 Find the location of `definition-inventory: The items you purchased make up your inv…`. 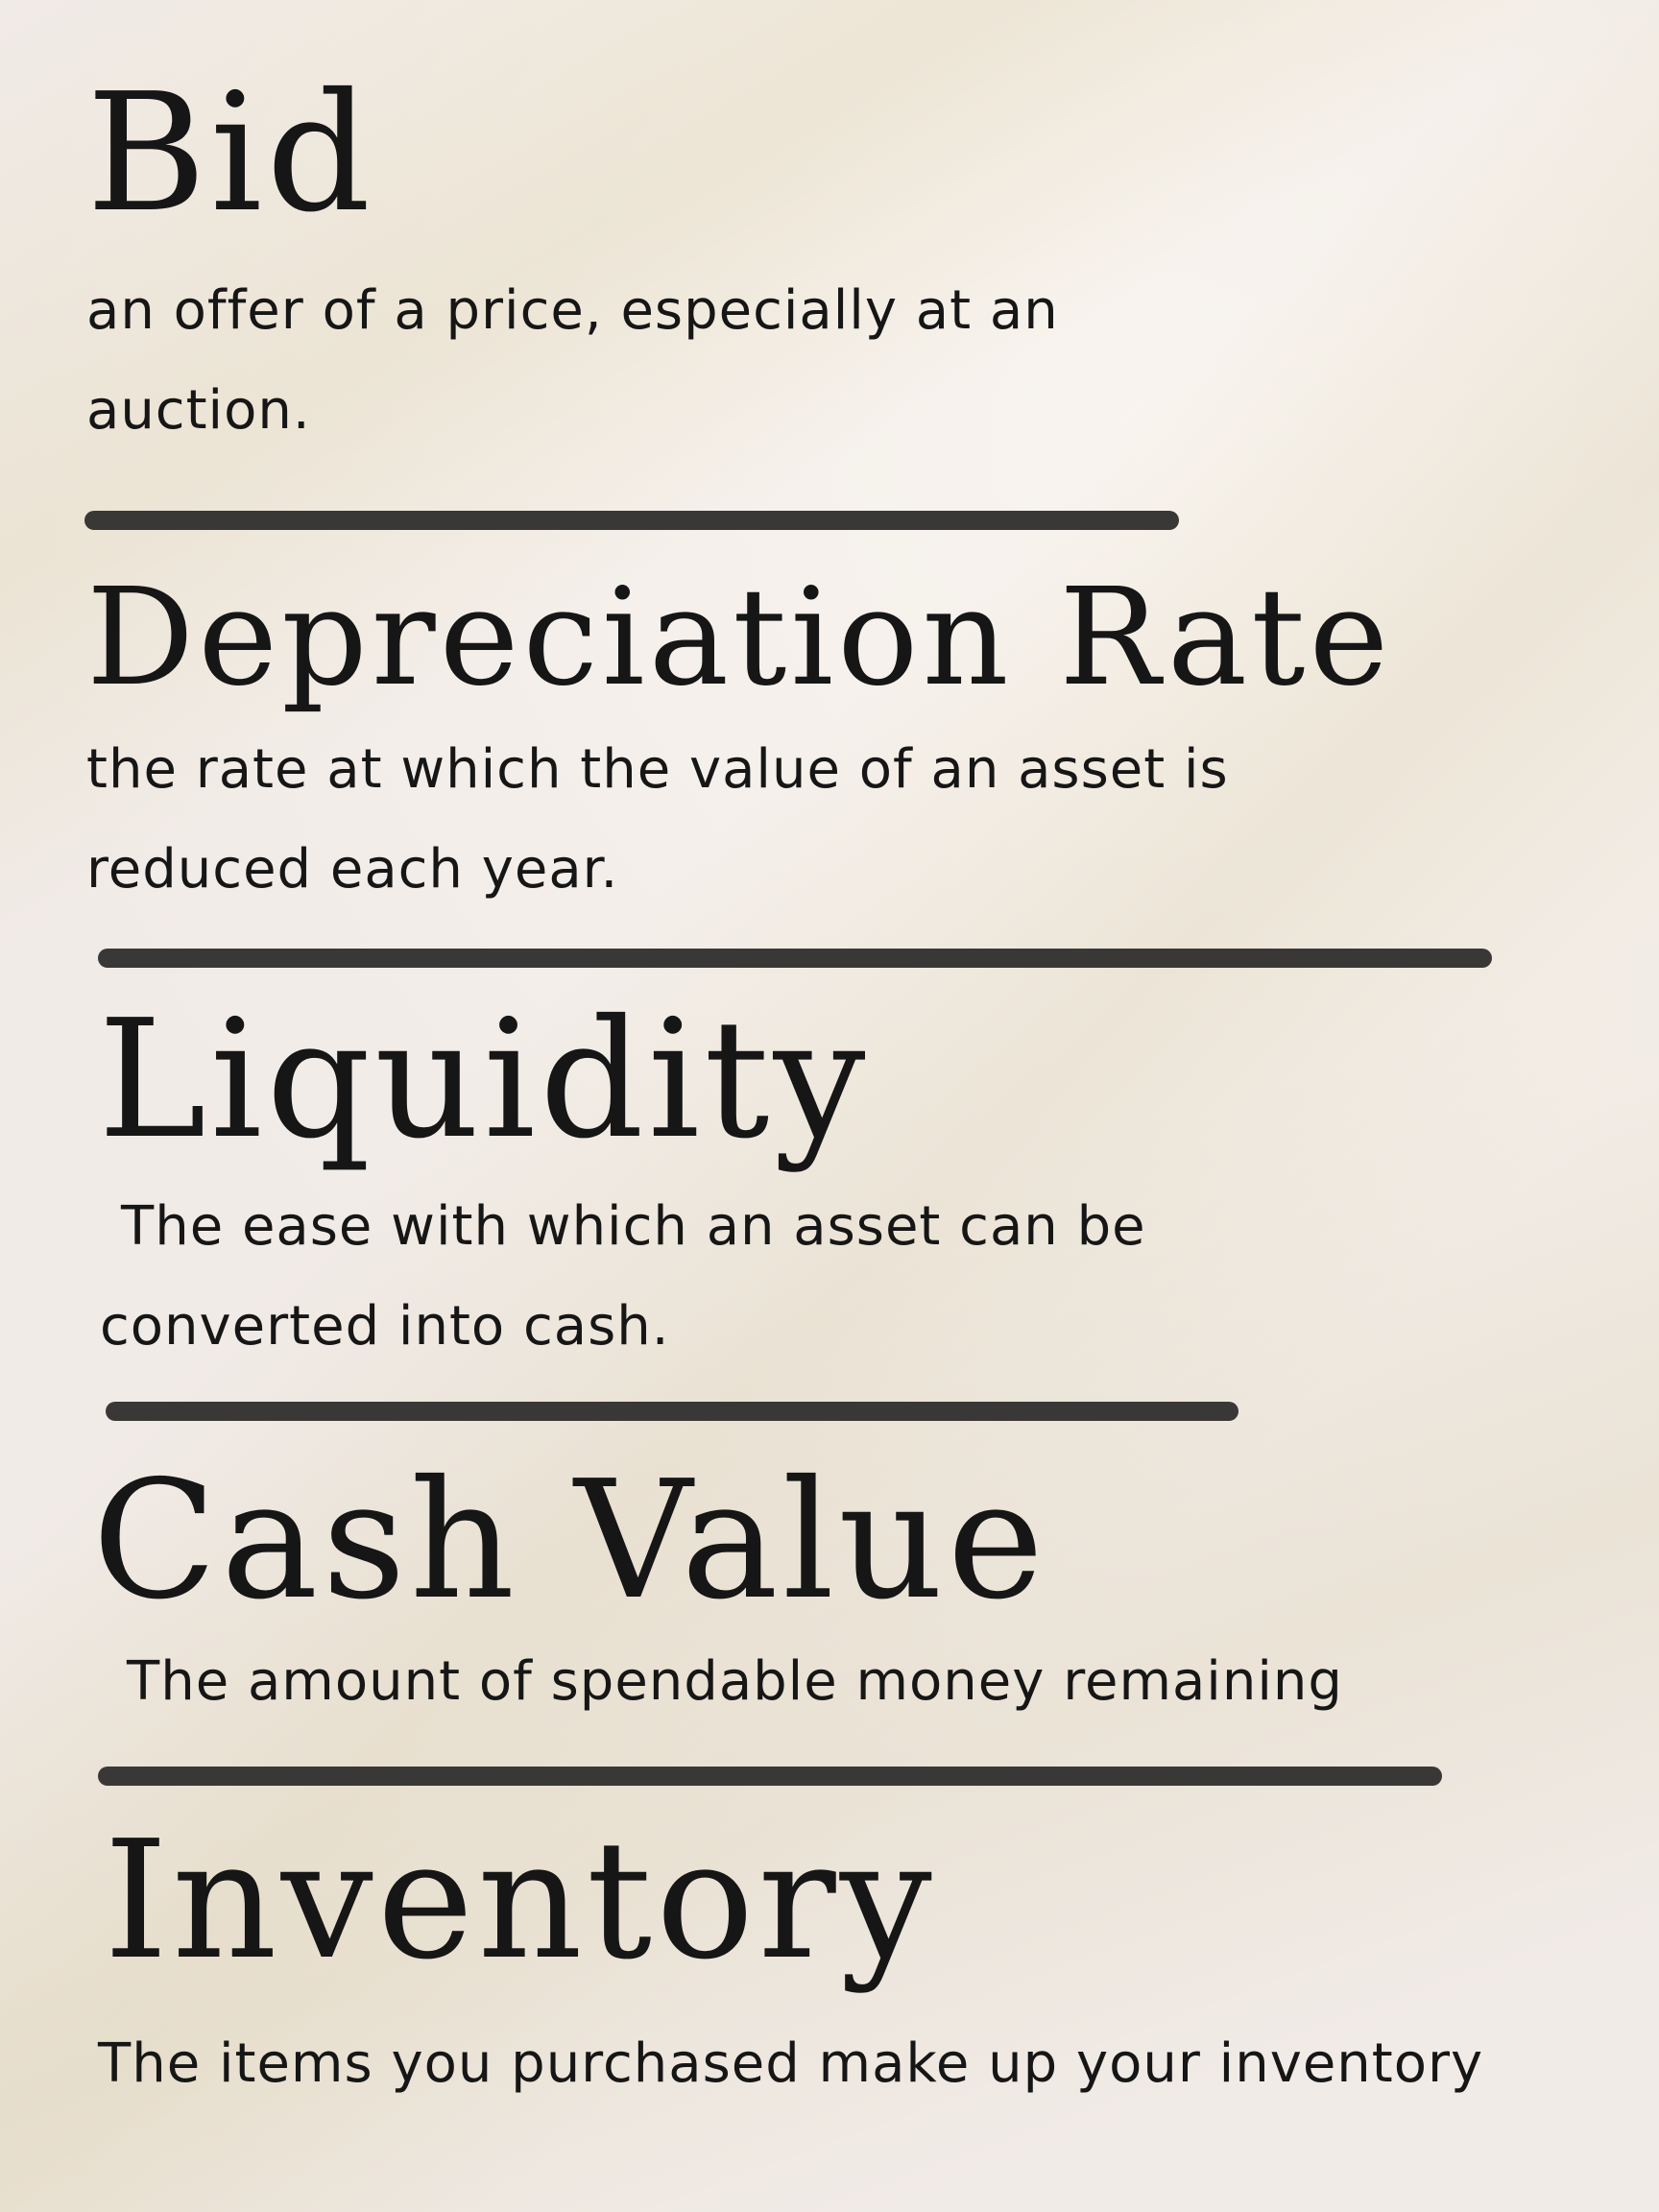

definition-inventory: The items you purchased make up your inv… is located at coordinates (791, 2064).